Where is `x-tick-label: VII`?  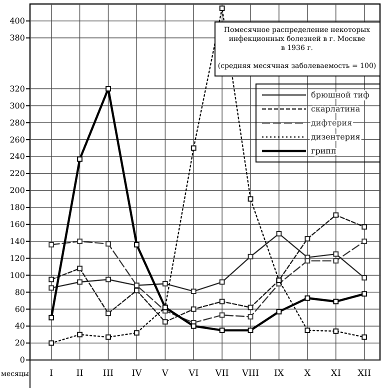
x-tick-label: VII is located at coordinates (222, 374).